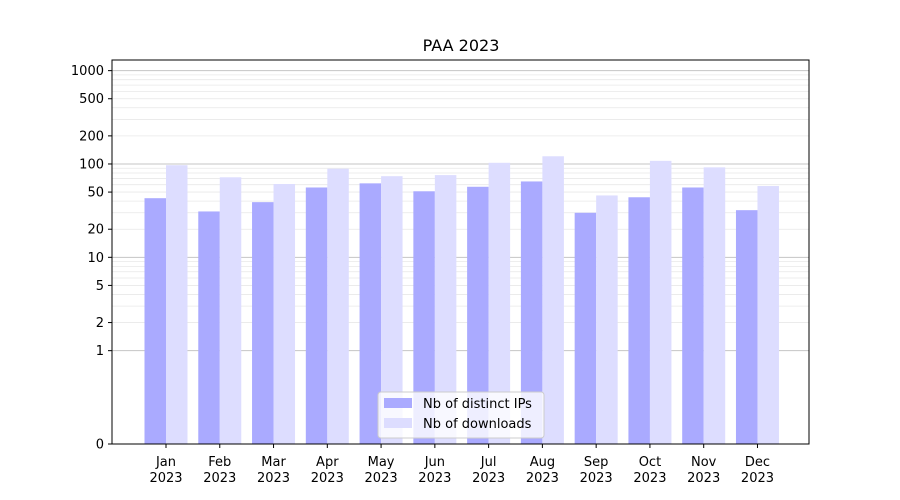 Image resolution: width=900 pixels, height=500 pixels. Describe the element at coordinates (757, 462) in the screenshot. I see `x-tick-label-month: Dec` at that location.